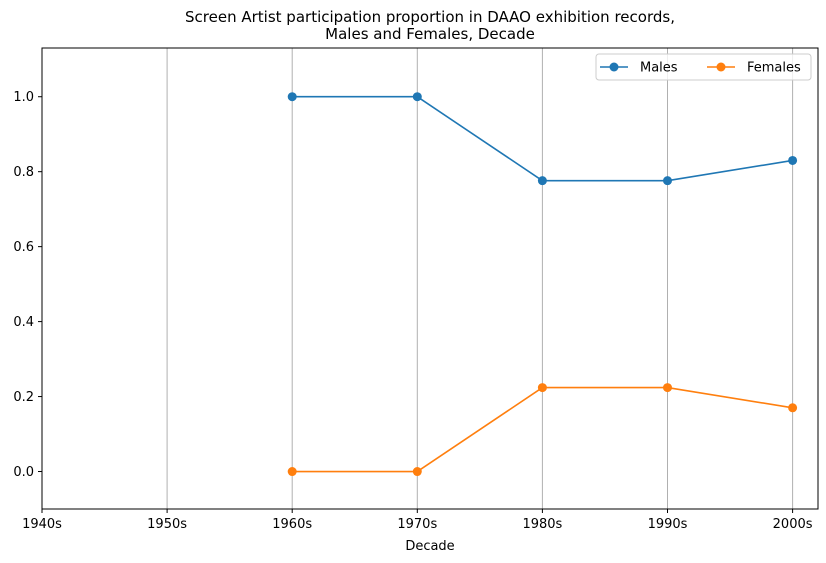 Image resolution: width=826 pixels, height=563 pixels. I want to click on x-tick-label: 1970s, so click(417, 524).